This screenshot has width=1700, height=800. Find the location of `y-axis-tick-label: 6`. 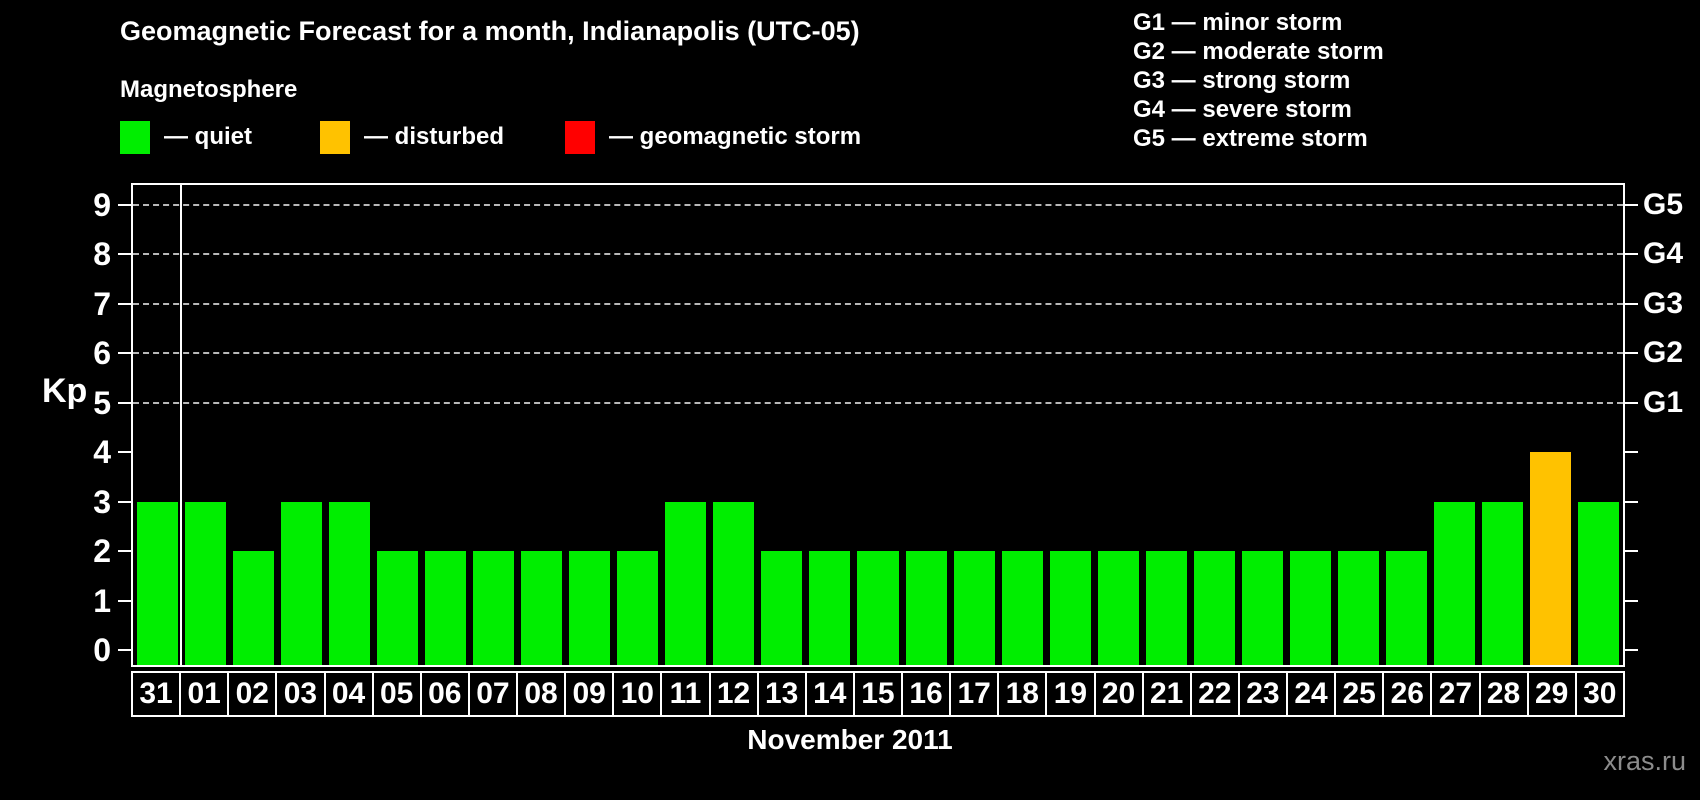

y-axis-tick-label: 6 is located at coordinates (102, 353).